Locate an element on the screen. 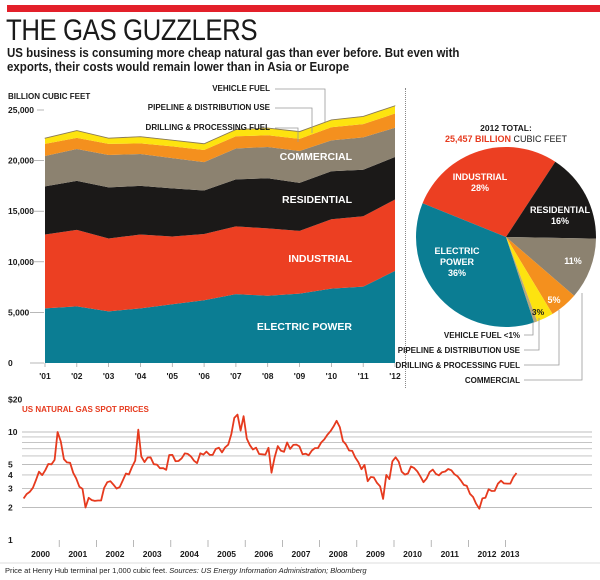 This screenshot has height=580, width=600. pie-value: 28% is located at coordinates (480, 188).